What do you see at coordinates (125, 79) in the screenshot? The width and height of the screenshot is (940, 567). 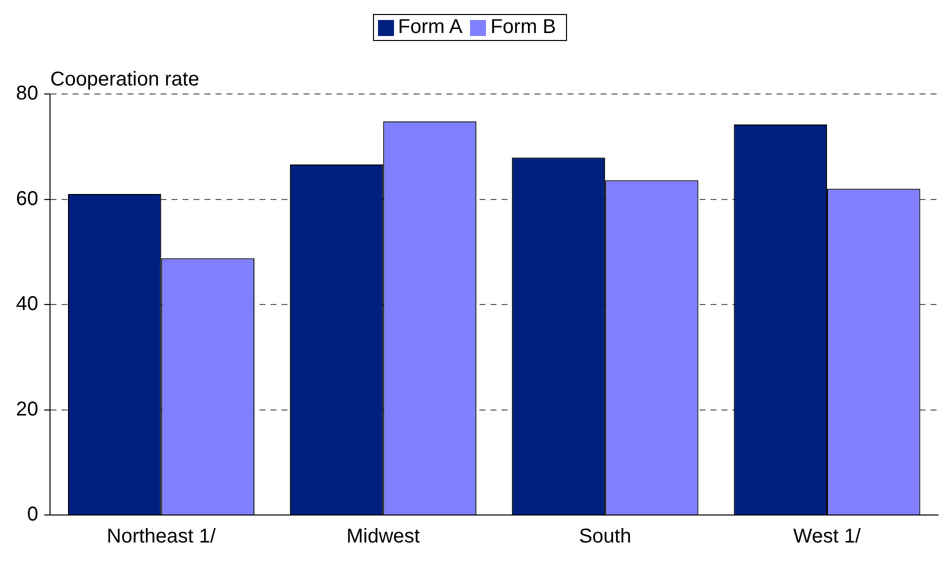 I see `y-axis-title: Cooperation rate` at bounding box center [125, 79].